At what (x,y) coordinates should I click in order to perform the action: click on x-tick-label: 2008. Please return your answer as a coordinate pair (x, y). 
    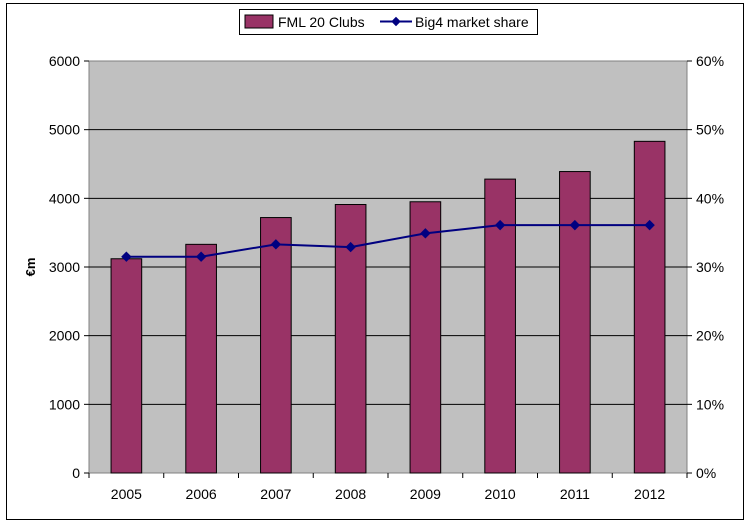
    Looking at the image, I should click on (350, 494).